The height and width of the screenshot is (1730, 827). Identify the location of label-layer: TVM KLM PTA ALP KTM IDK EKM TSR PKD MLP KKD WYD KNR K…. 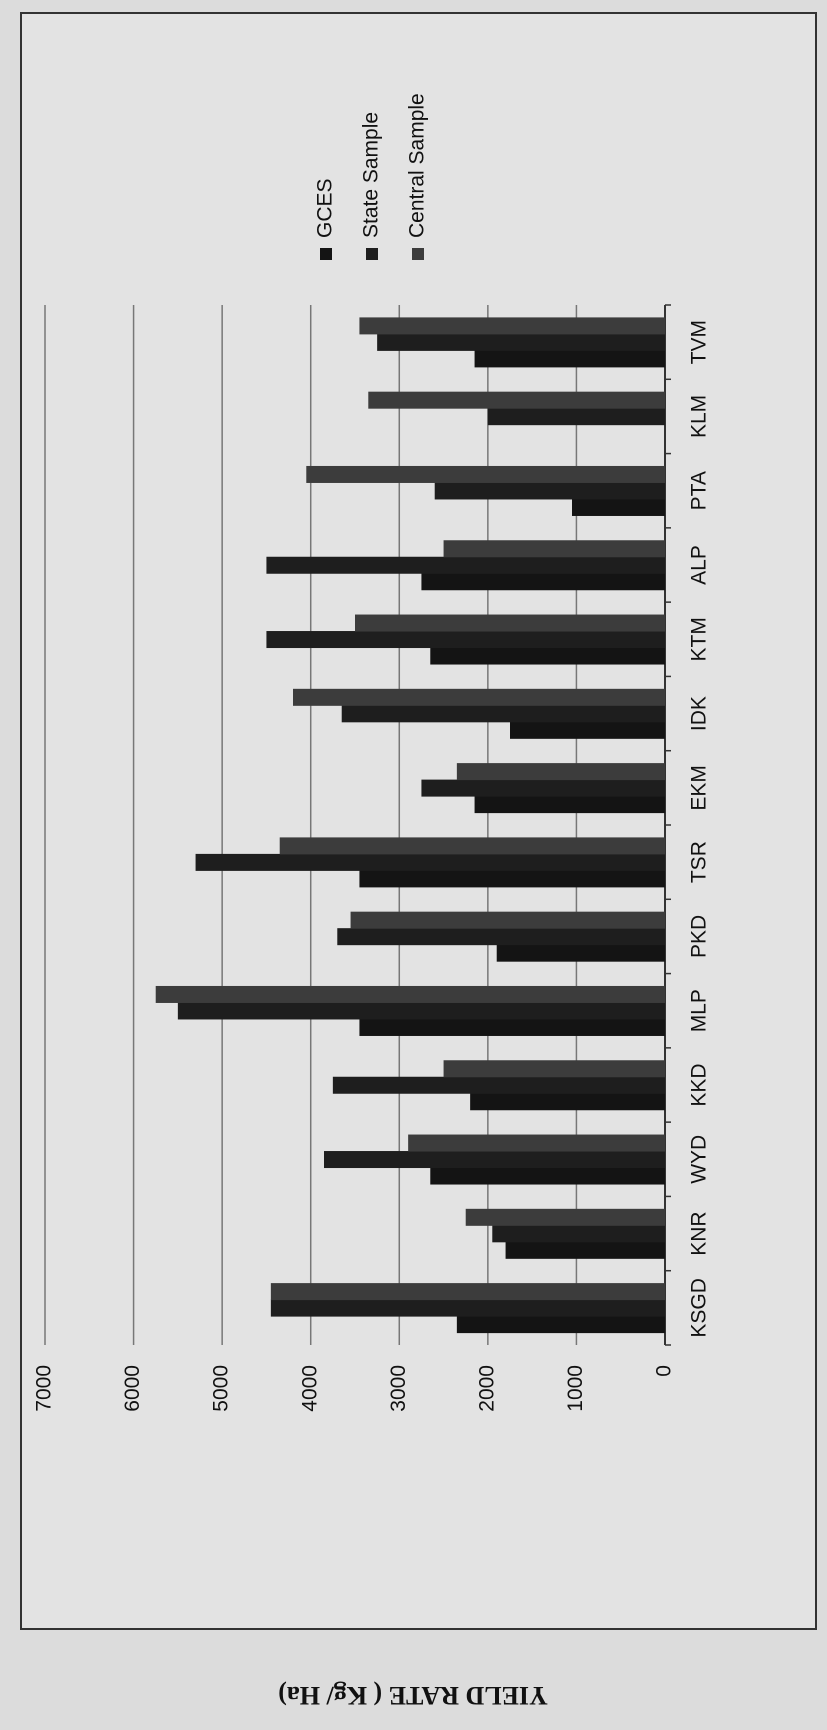
(699, 829).